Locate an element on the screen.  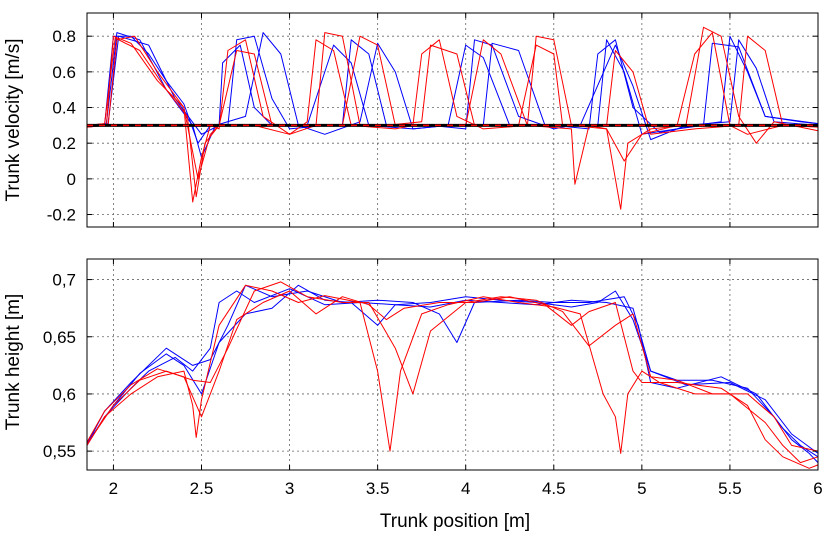
height-x-tick-label-6: 5 is located at coordinates (641, 488).